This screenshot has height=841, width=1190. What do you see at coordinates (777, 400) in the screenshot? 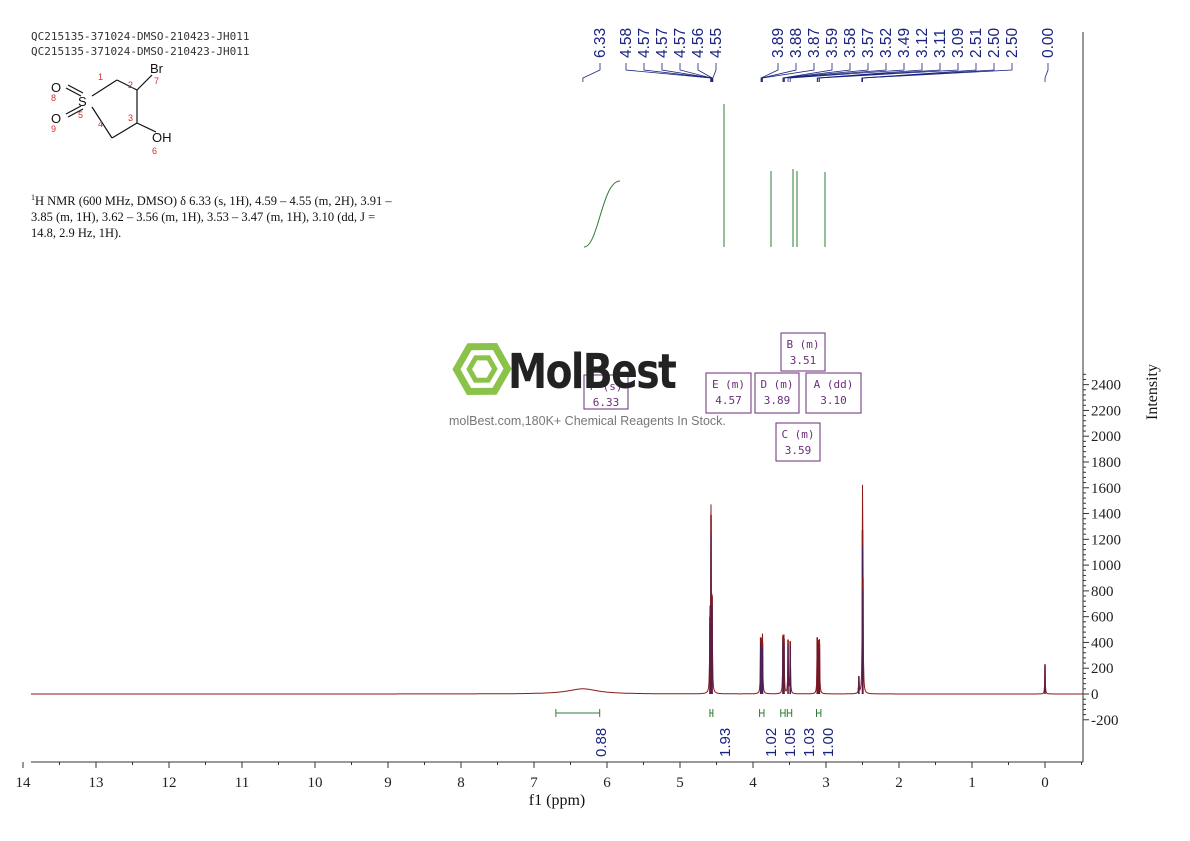
I see `multiplet-shift: 3.89` at bounding box center [777, 400].